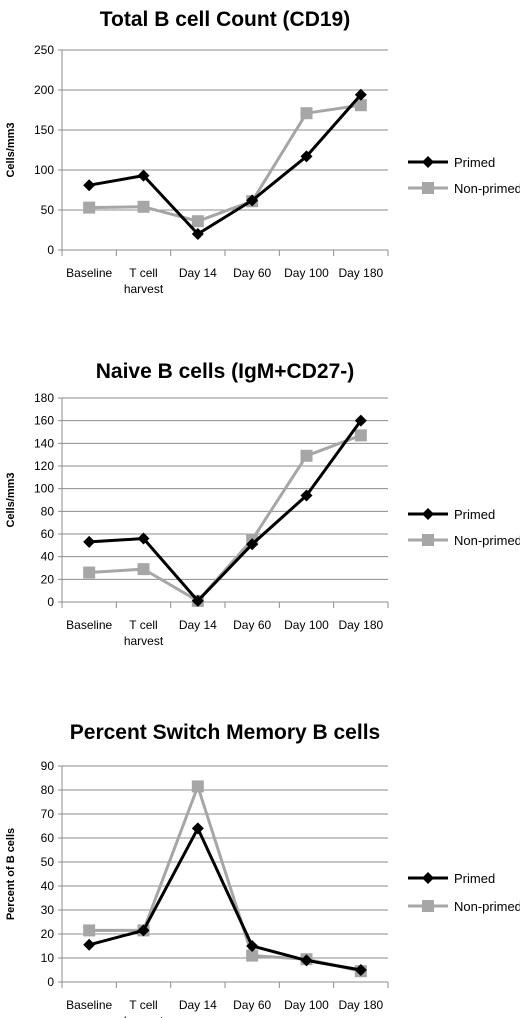 Image resolution: width=520 pixels, height=1018 pixels. I want to click on y-tick-label: 10, so click(48, 958).